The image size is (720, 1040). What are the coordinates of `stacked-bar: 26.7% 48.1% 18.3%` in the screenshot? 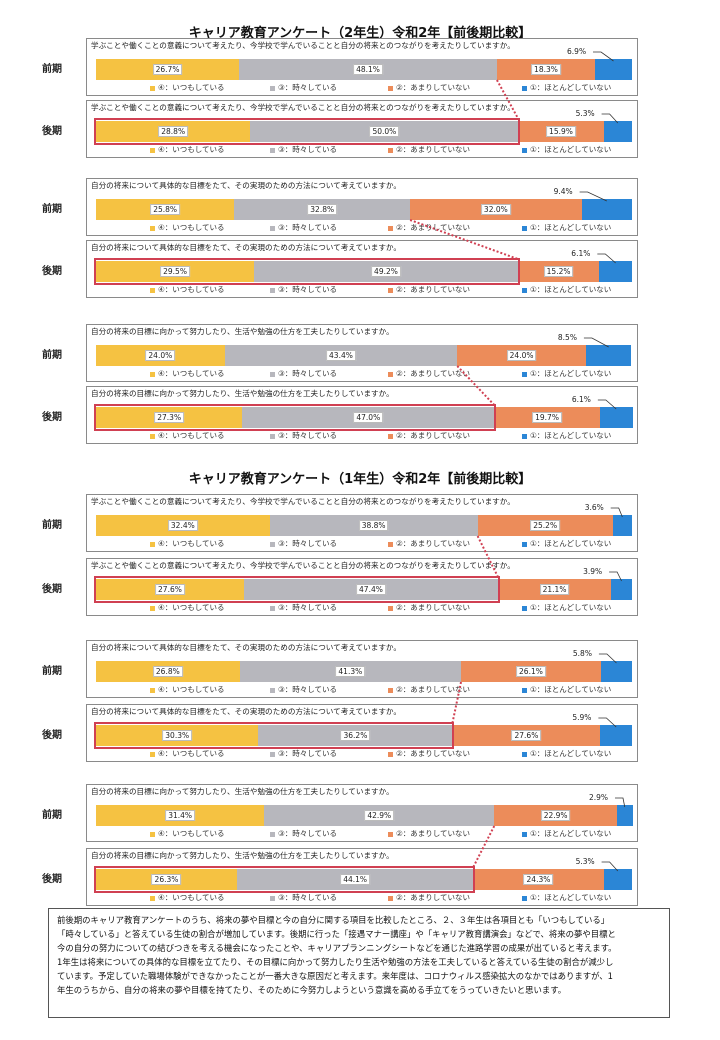 It's located at (364, 69).